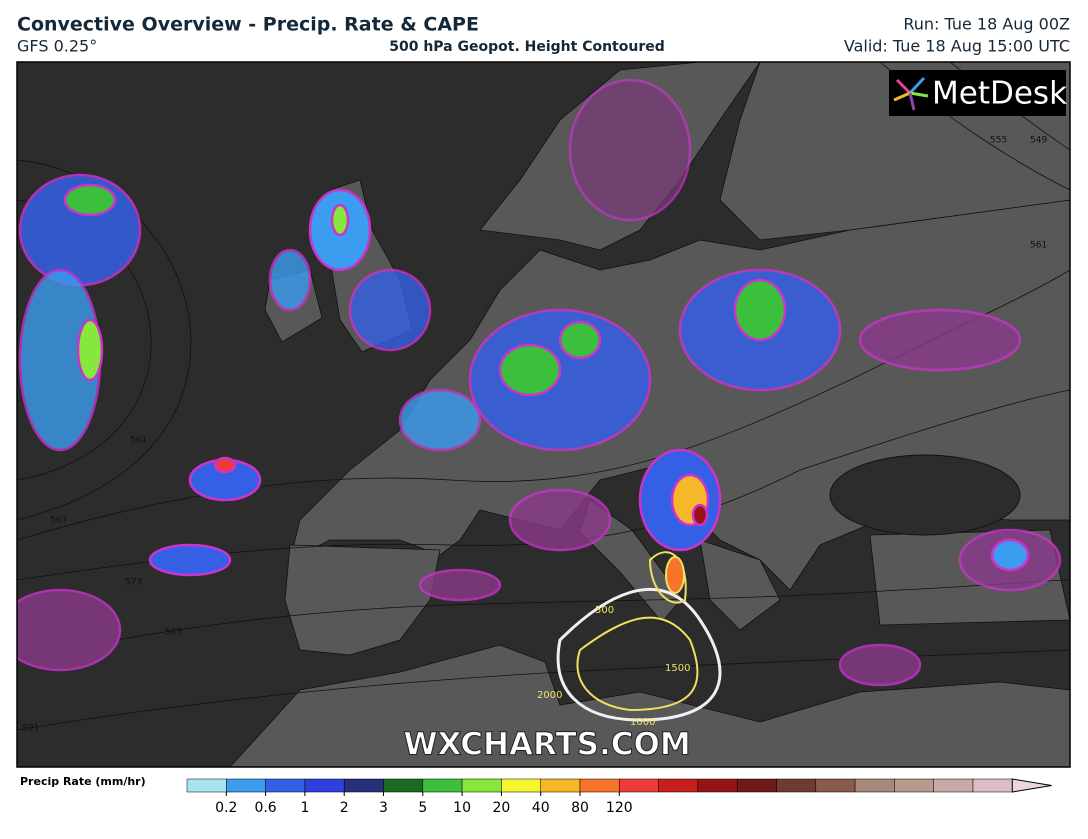 The image size is (1088, 839). Describe the element at coordinates (344, 808) in the screenshot. I see `colorbar-tick-label: 2` at that location.